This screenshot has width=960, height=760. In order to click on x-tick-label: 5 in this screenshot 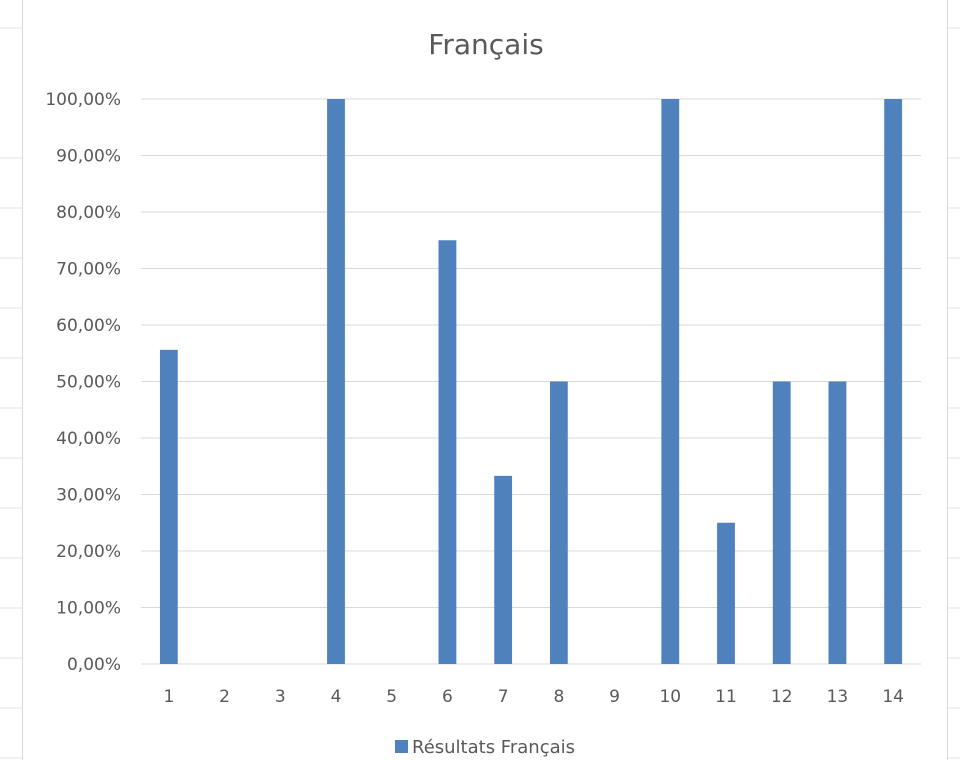, I will do `click(391, 697)`.